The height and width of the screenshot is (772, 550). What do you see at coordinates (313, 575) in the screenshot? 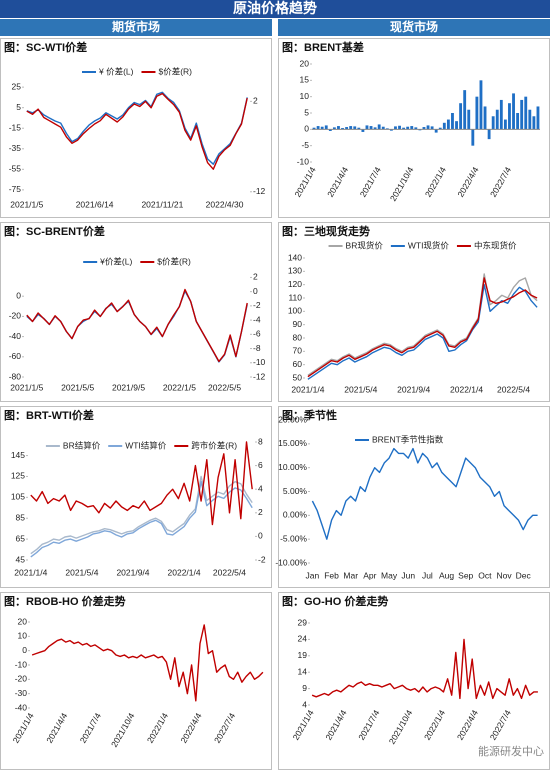
I see `x-tick-label: Jan` at bounding box center [313, 575].